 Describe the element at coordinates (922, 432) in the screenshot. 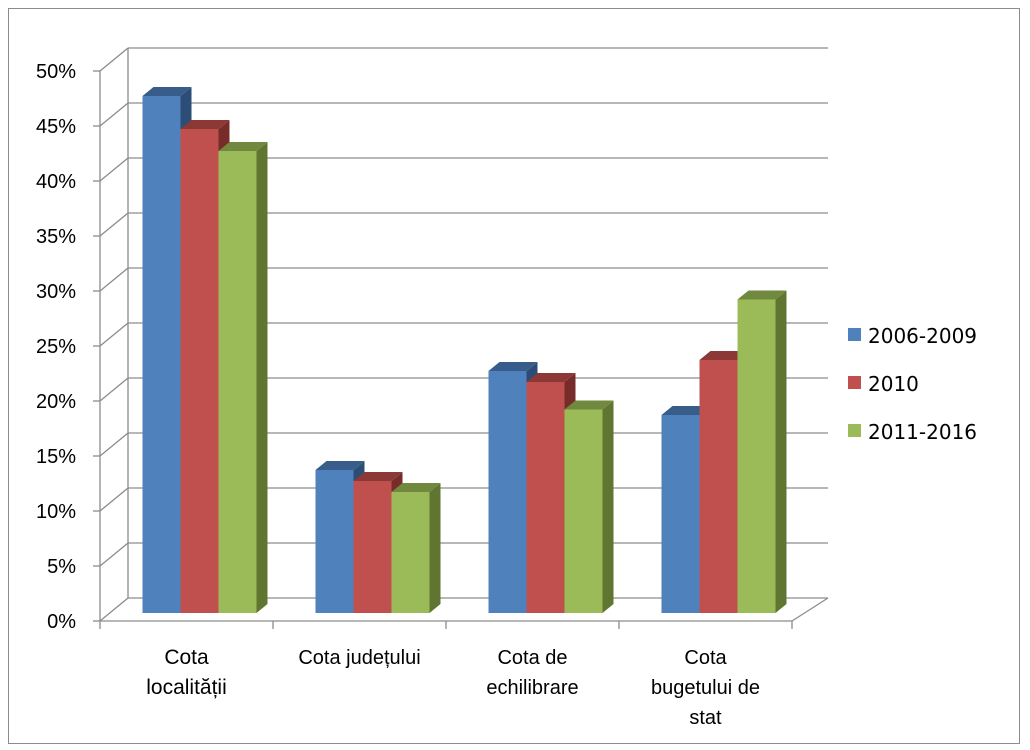

I see `legend-label: 2011-2016` at that location.